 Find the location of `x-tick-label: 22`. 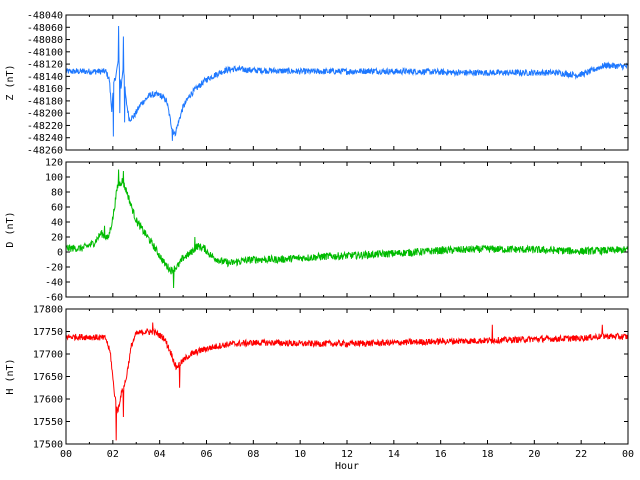

x-tick-label: 22 is located at coordinates (581, 454).